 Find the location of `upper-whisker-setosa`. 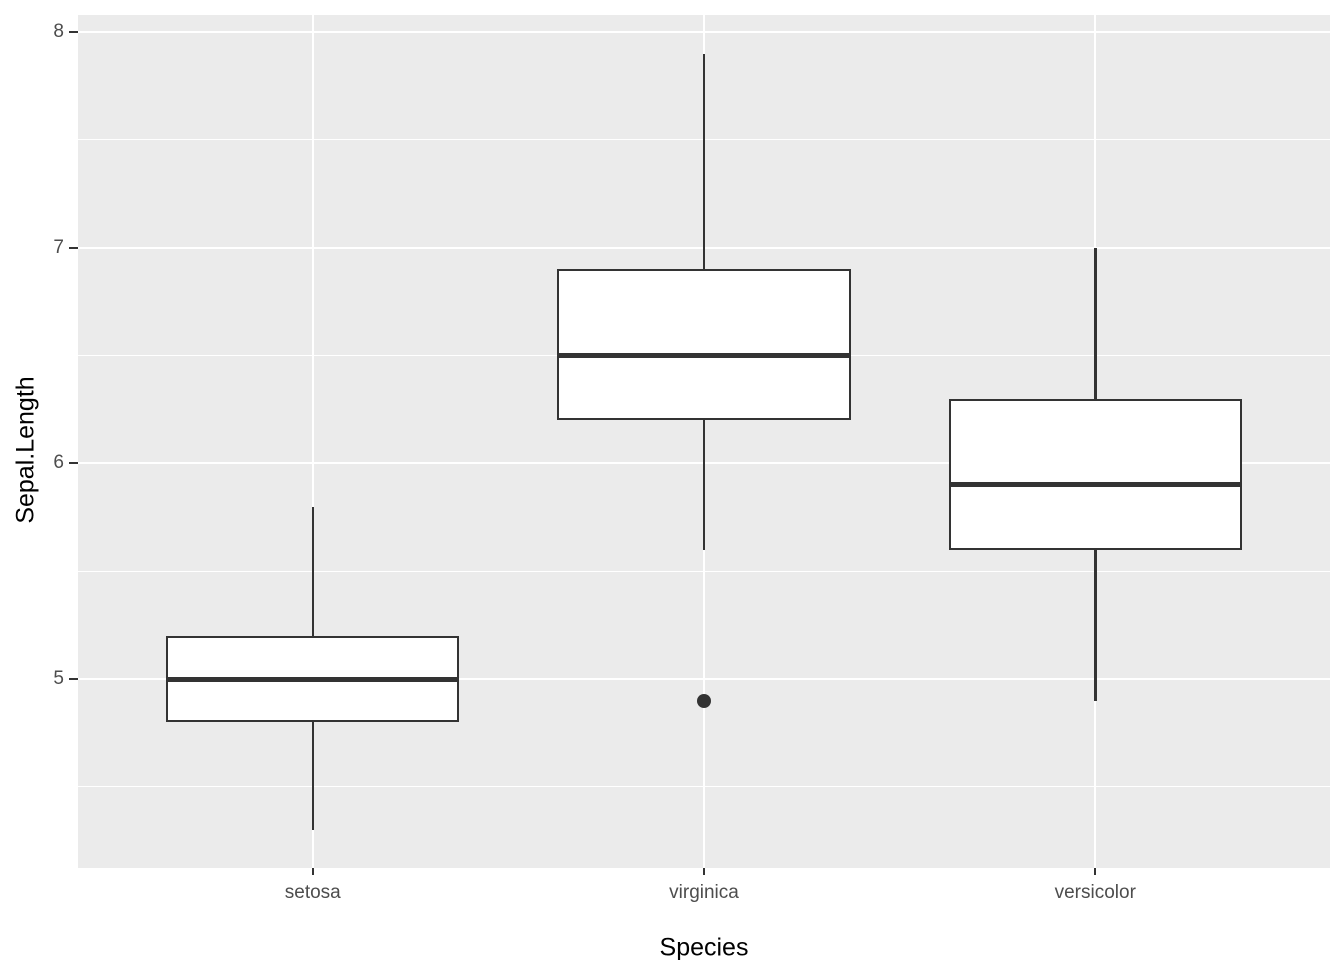

upper-whisker-setosa is located at coordinates (312, 571).